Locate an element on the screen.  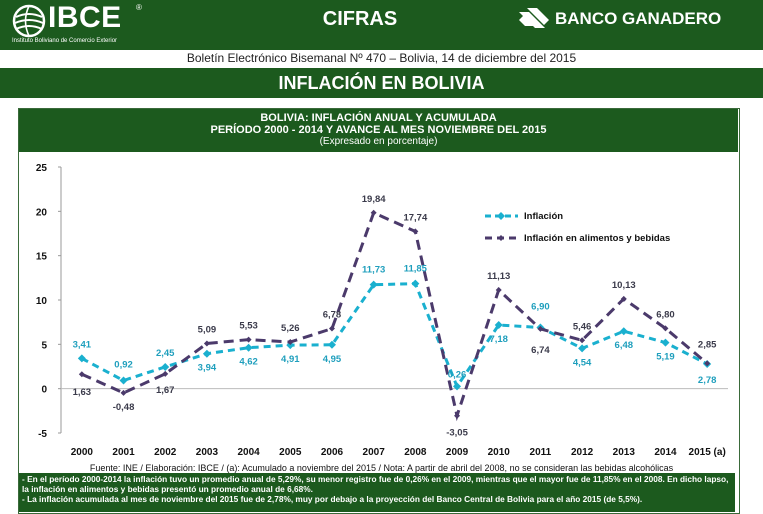
data-label-alimentos: 6,74 is located at coordinates (540, 350).